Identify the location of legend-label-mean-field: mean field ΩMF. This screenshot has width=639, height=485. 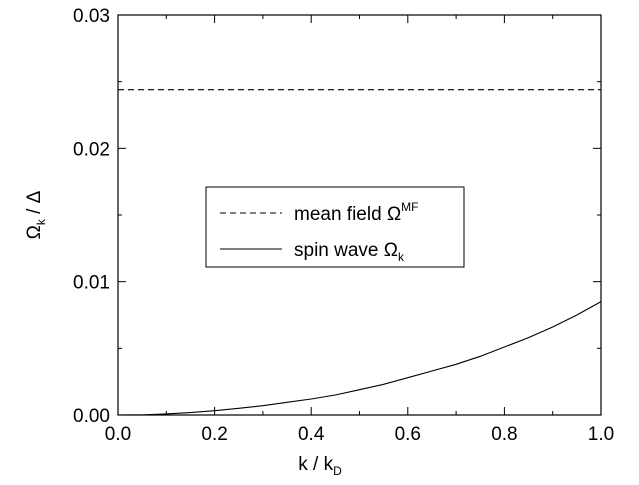
(356, 212).